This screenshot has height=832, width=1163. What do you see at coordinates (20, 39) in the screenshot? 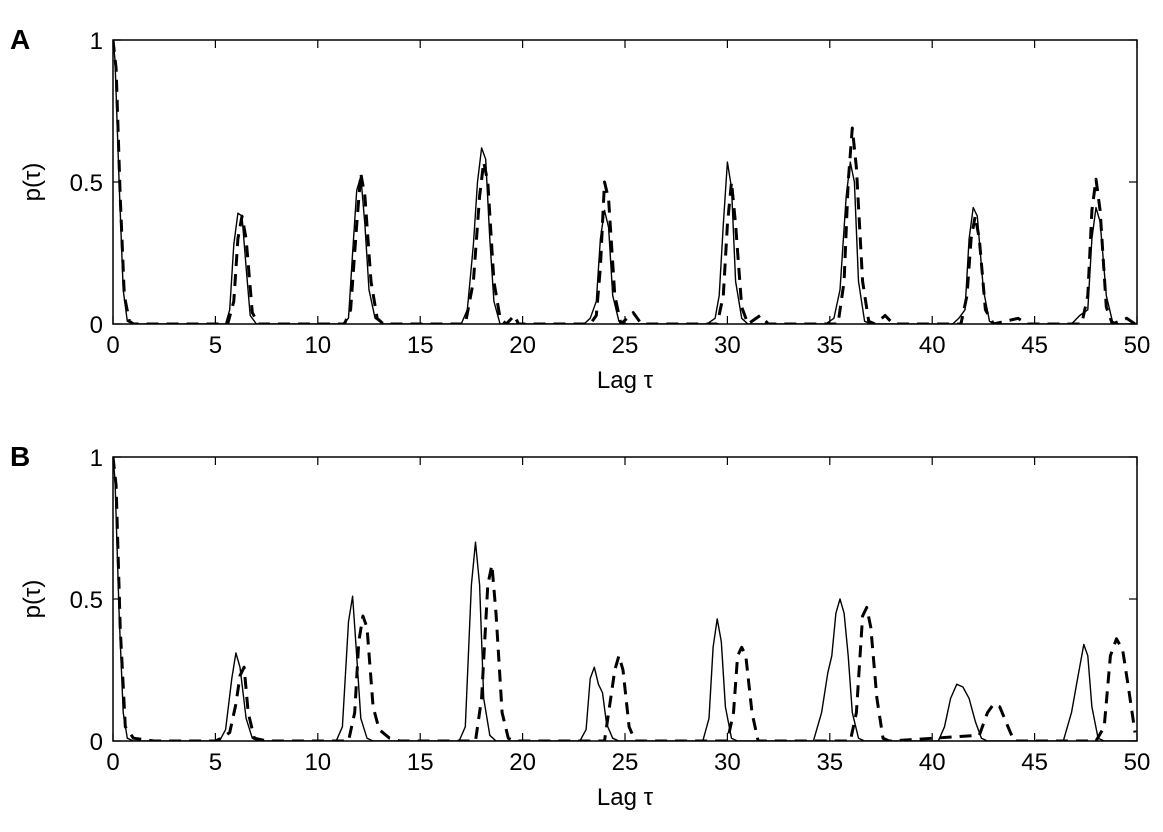
I see `panel-letter-A: A` at bounding box center [20, 39].